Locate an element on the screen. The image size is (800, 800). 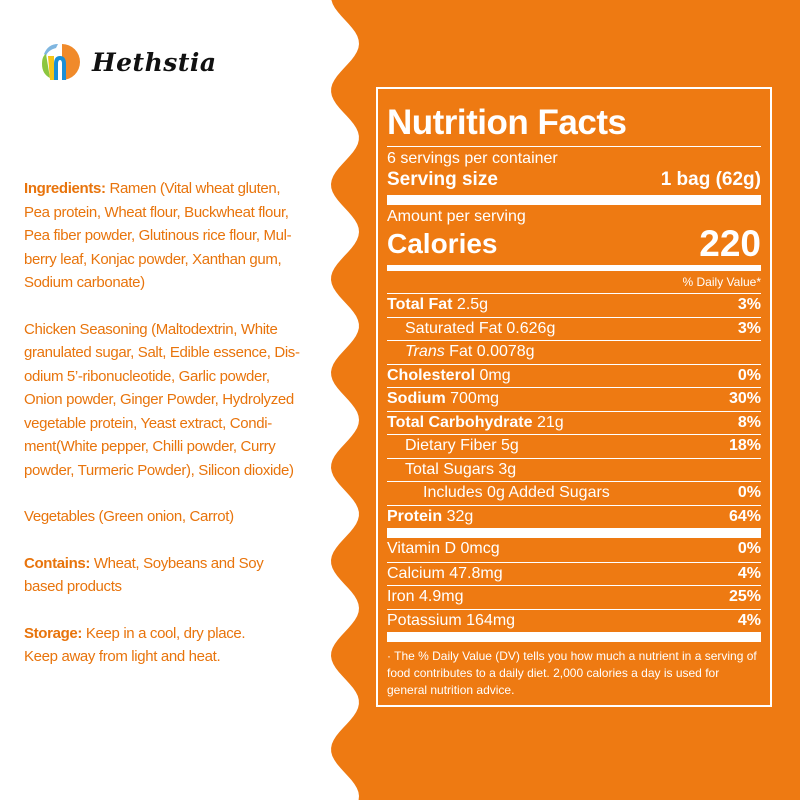
servings-per-container: 6 servings per container is located at coordinates (472, 158).